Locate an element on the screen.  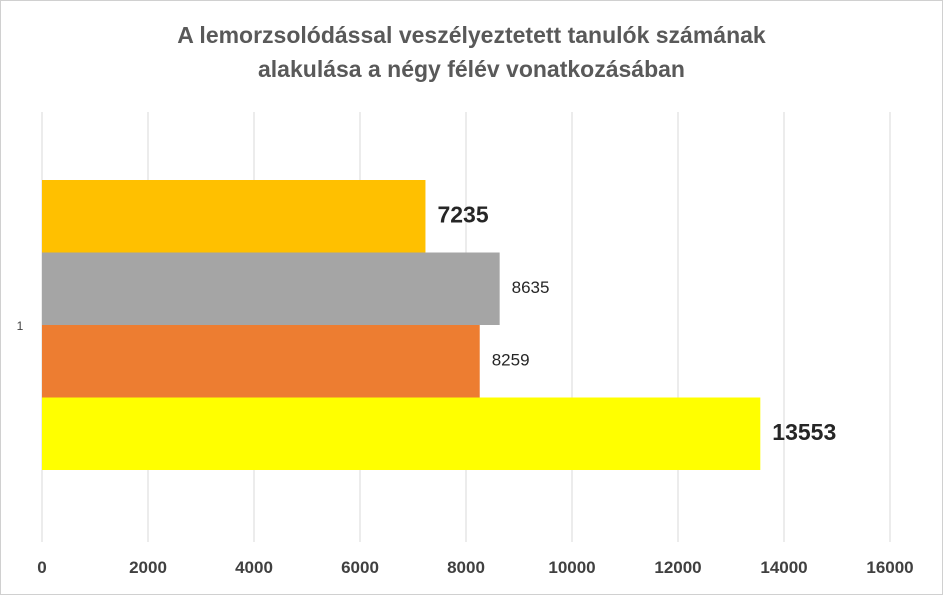
chart-title-line-2: alakulása a négy félév vonatkozásában is located at coordinates (471, 69).